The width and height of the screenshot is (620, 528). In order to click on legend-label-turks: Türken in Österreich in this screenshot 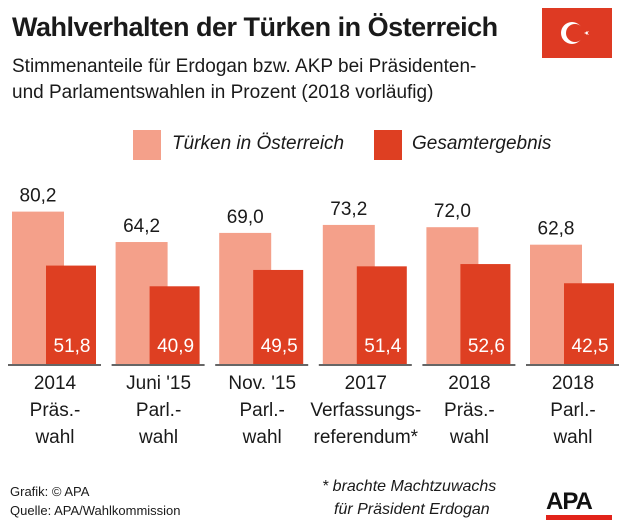, I will do `click(258, 143)`.